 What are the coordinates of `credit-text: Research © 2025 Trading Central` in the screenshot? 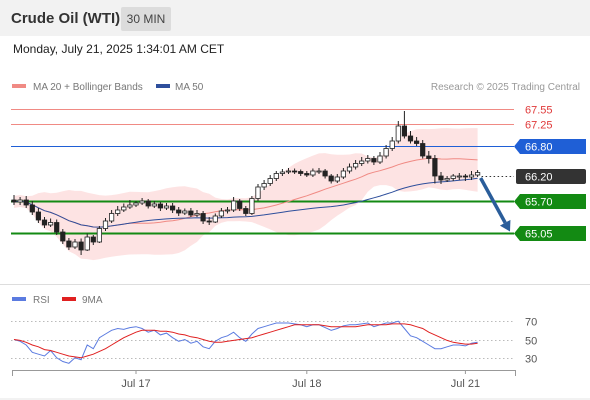 It's located at (505, 87).